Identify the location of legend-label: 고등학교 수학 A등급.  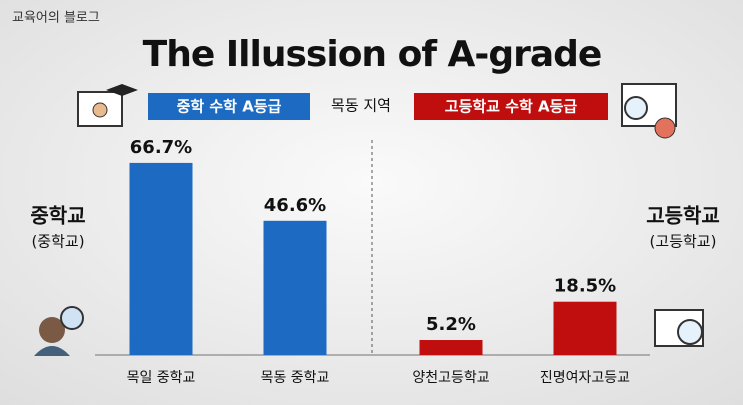
(511, 107).